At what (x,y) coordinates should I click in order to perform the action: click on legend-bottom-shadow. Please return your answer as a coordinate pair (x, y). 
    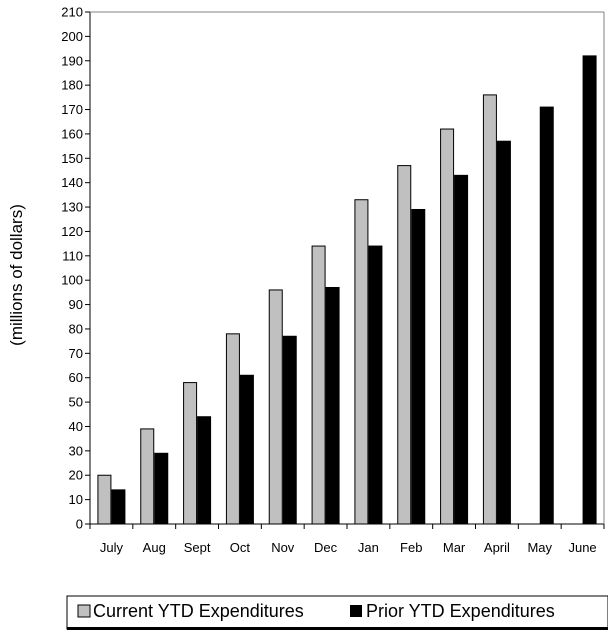
    Looking at the image, I should click on (337, 628).